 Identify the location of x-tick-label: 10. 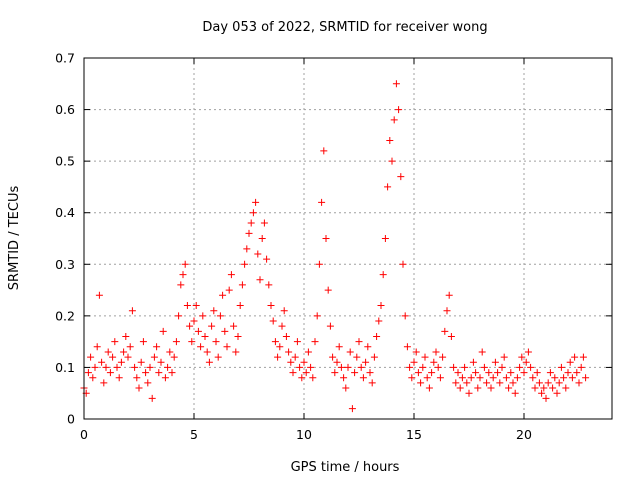
(304, 434).